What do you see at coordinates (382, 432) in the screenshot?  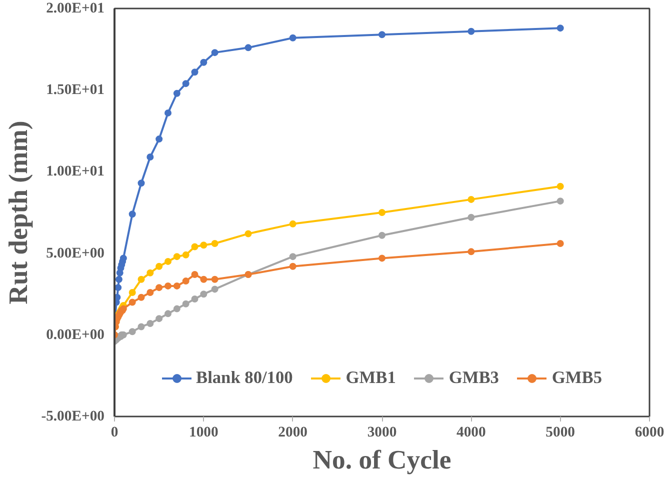 I see `x-tick-label: 3000` at bounding box center [382, 432].